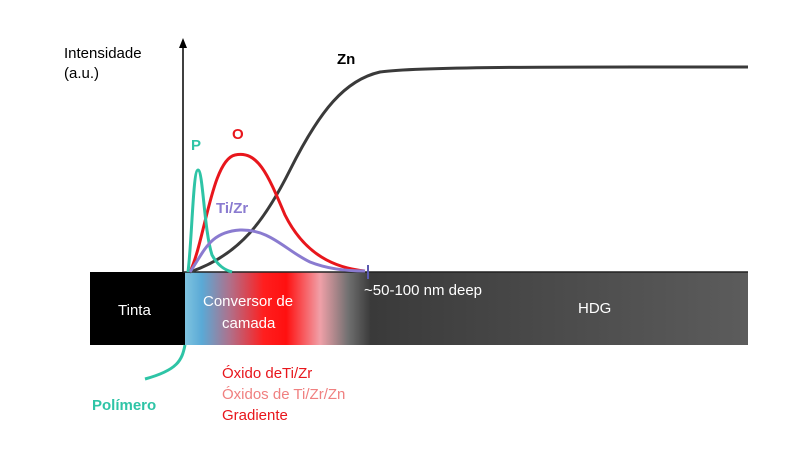  I want to click on tinta-layer, so click(138, 308).